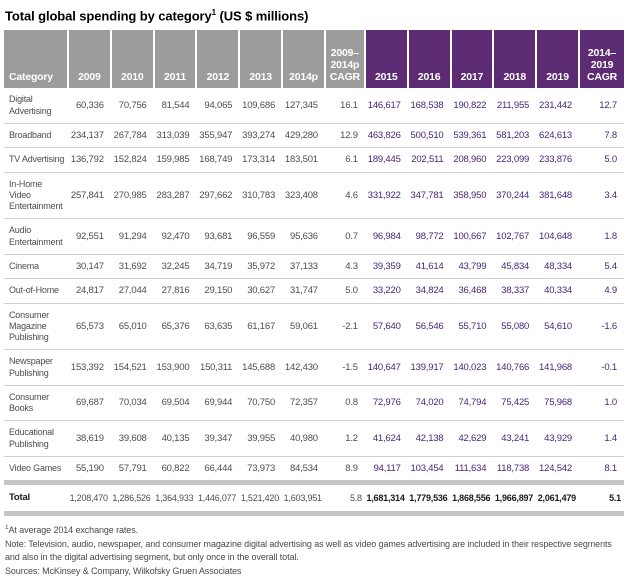  I want to click on column-header: 2014– 2019 CAGR, so click(601, 59).